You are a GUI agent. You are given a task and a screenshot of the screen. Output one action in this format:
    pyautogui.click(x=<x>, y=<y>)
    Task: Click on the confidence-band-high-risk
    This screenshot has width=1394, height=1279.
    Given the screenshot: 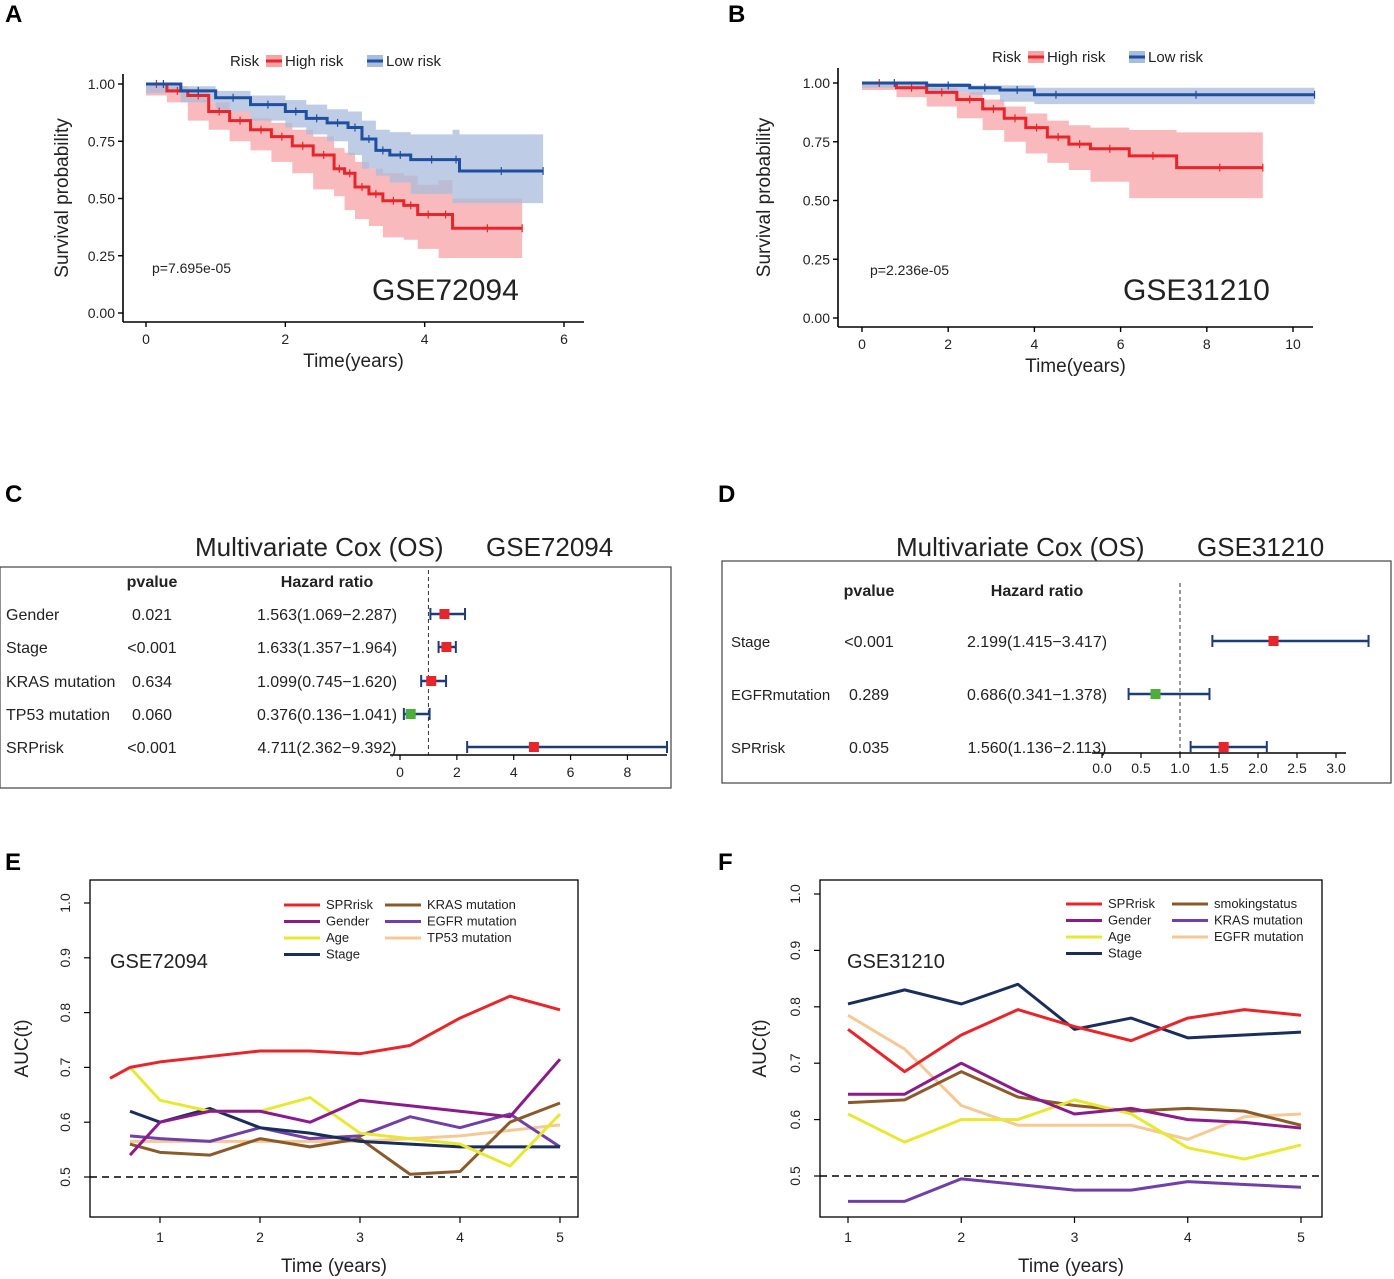 What is the action you would take?
    pyautogui.click(x=1062, y=141)
    